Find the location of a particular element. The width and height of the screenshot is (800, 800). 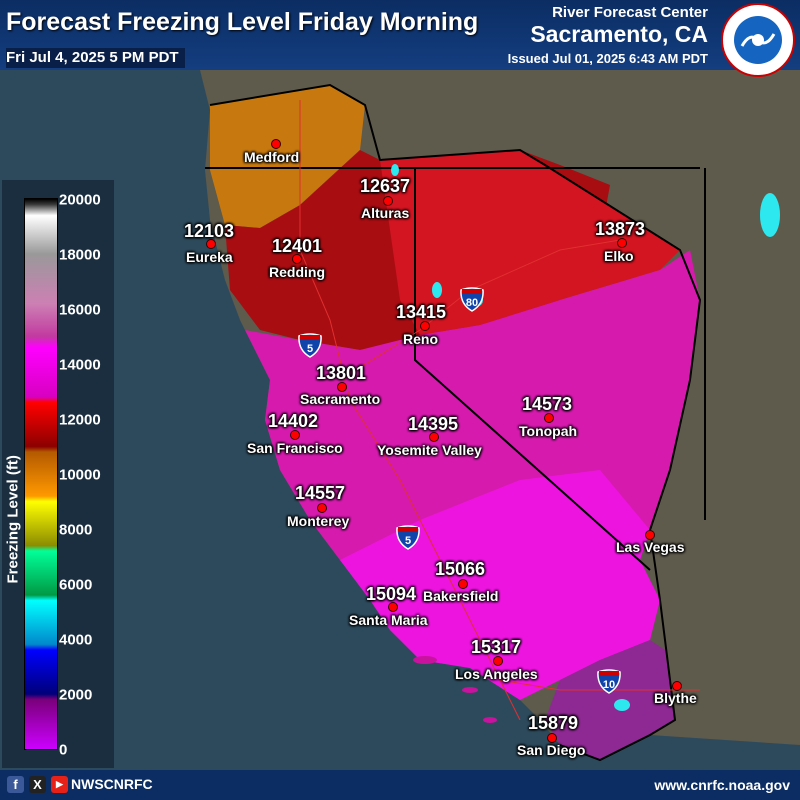

fz-pink-zone is located at coordinates (500, 585).